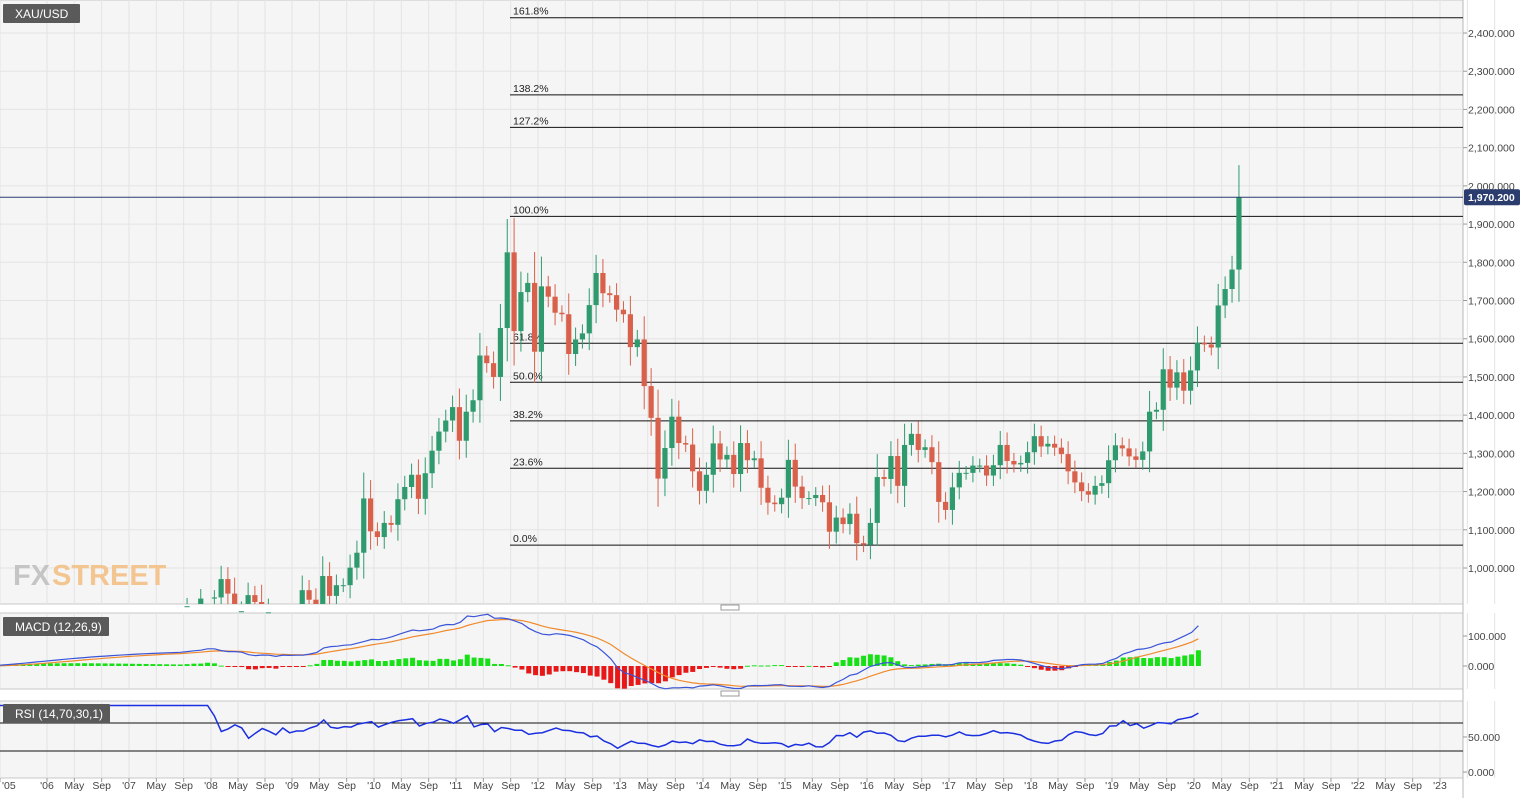 This screenshot has width=1536, height=803. Describe the element at coordinates (1031, 786) in the screenshot. I see `time-tick-label: '18` at that location.